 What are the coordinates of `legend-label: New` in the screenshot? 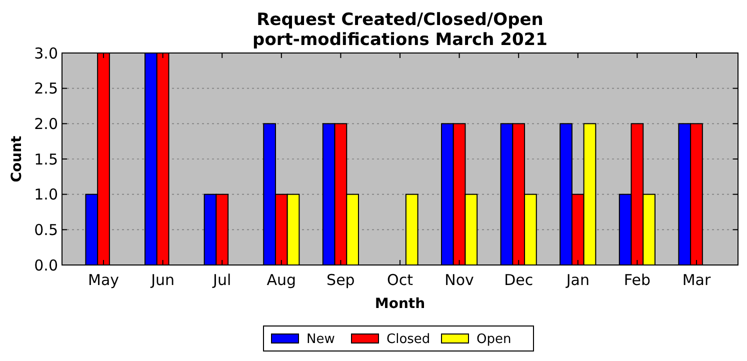 It's located at (321, 339).